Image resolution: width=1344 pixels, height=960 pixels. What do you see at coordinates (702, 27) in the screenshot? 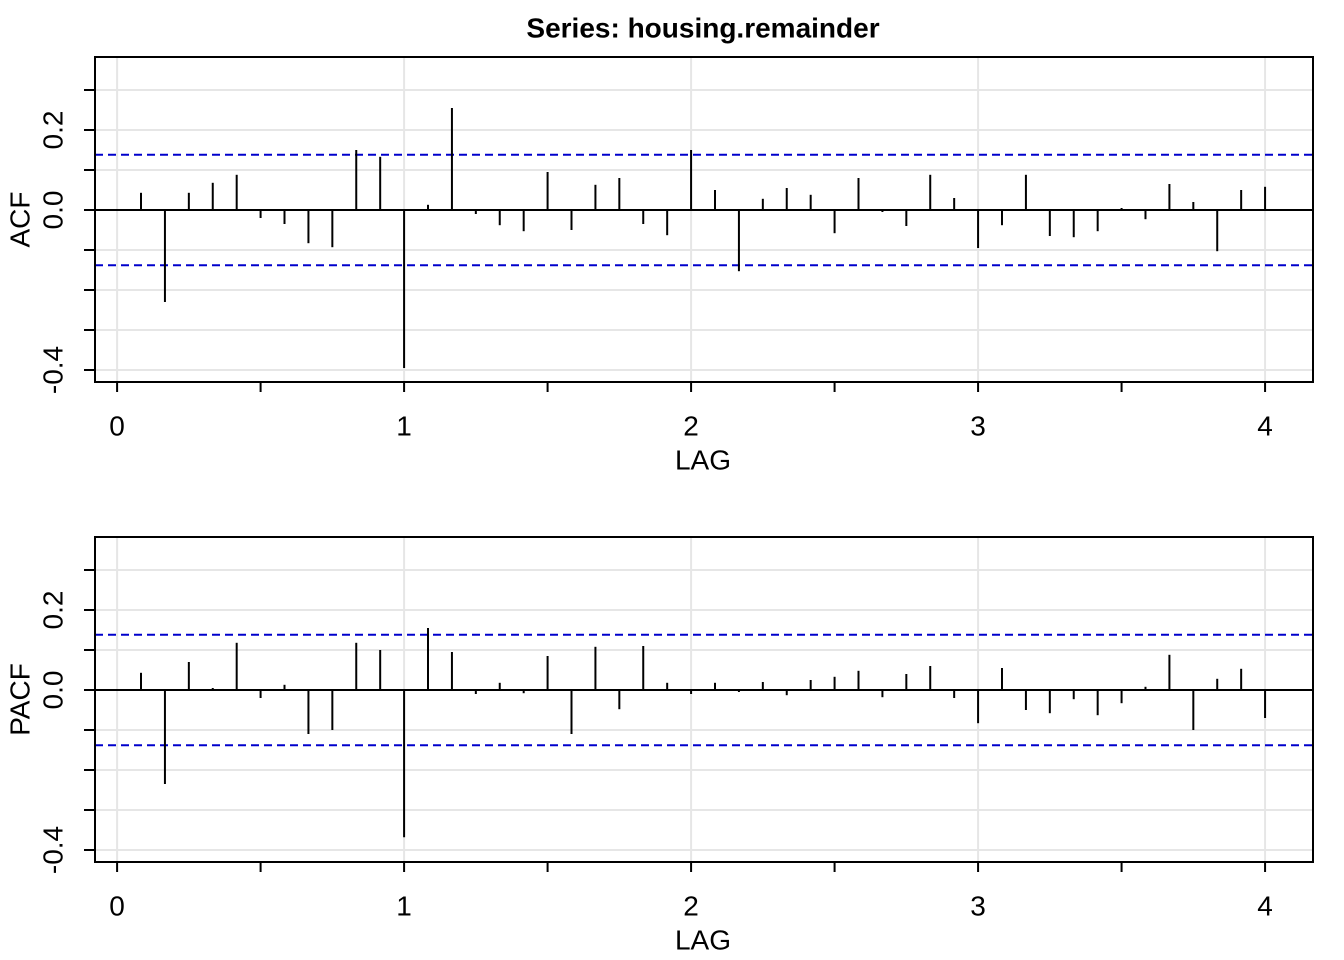
I see `chart-title: Series: housing.remainder` at bounding box center [702, 27].